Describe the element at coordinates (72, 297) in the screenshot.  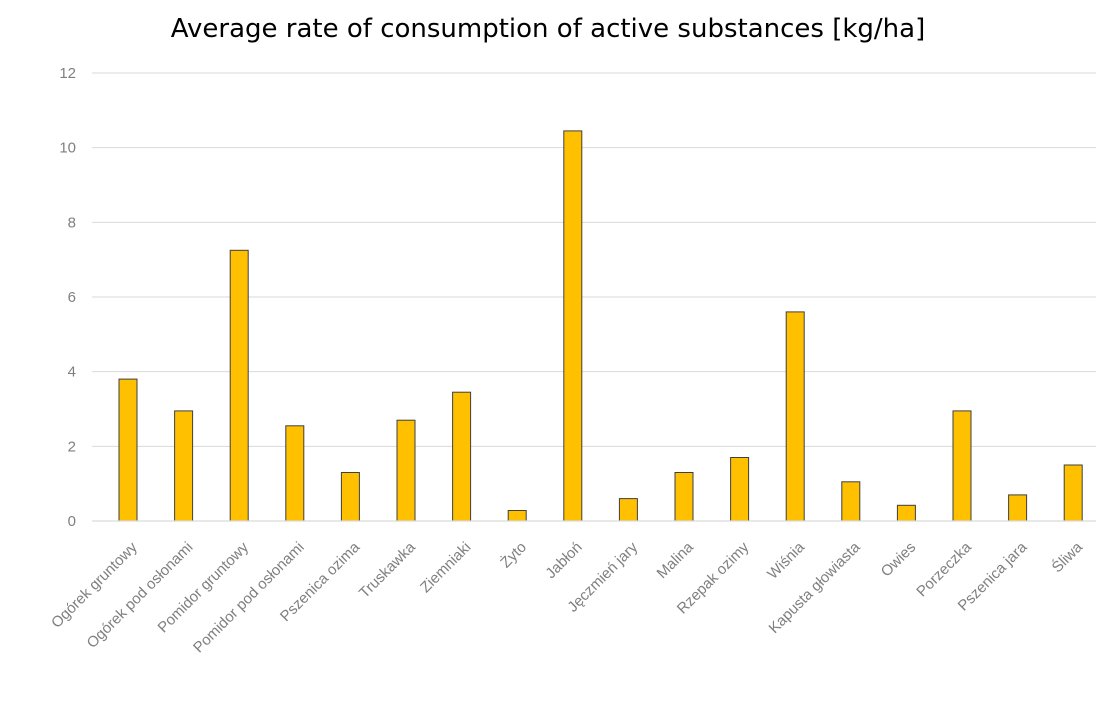
I see `y-tick-label: 6` at that location.